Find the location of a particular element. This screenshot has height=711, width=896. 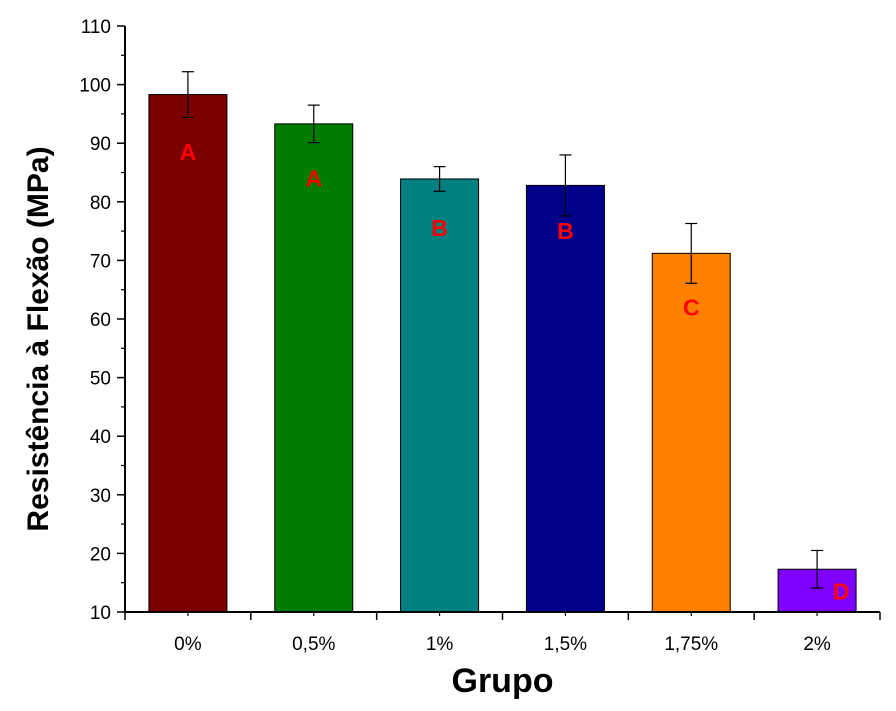

y-tick-label: 10 is located at coordinates (100, 613).